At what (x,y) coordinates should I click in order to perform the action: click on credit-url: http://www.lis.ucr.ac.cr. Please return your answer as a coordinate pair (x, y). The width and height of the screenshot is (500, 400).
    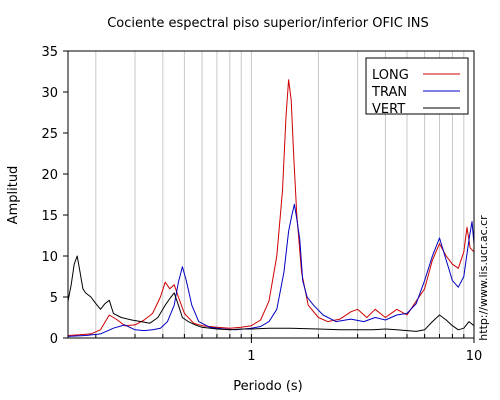
    Looking at the image, I should click on (483, 278).